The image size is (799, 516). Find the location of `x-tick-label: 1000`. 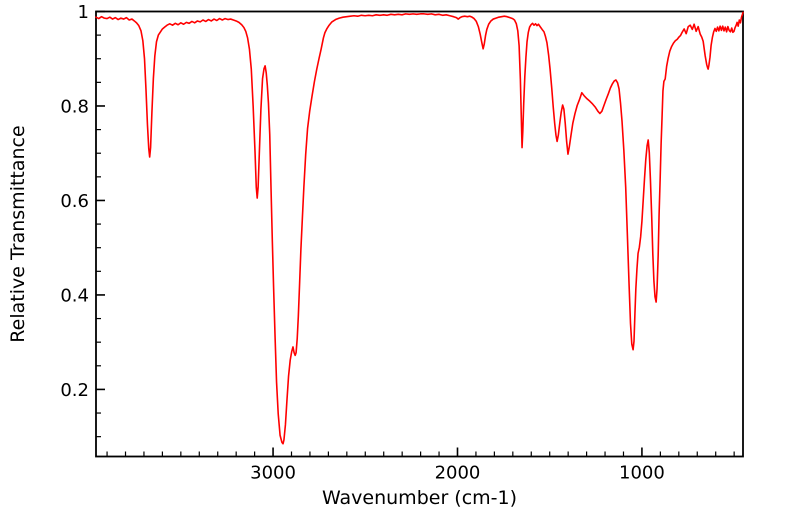

x-tick-label: 1000 is located at coordinates (642, 473).